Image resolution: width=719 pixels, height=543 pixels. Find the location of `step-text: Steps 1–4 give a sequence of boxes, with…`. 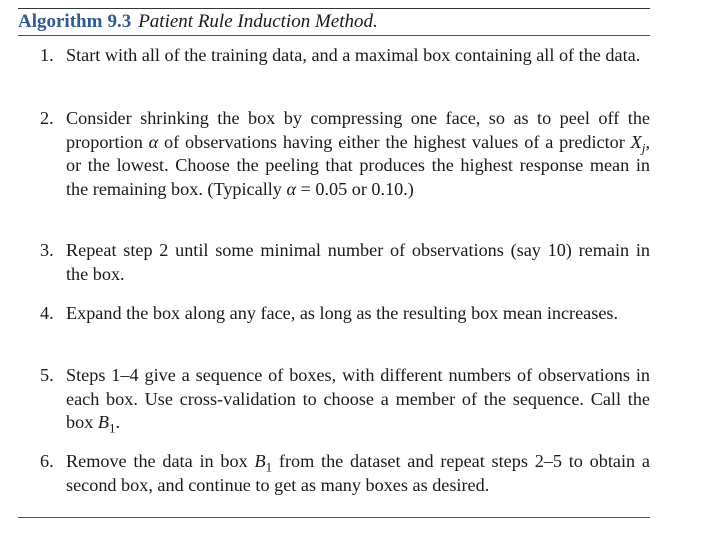

step-text: Steps 1–4 give a sequence of boxes, with… is located at coordinates (358, 399).